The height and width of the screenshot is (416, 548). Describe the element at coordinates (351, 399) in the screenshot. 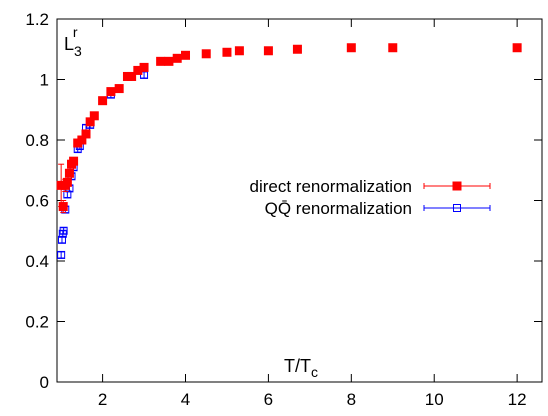

I see `x-tick-label: 8` at that location.